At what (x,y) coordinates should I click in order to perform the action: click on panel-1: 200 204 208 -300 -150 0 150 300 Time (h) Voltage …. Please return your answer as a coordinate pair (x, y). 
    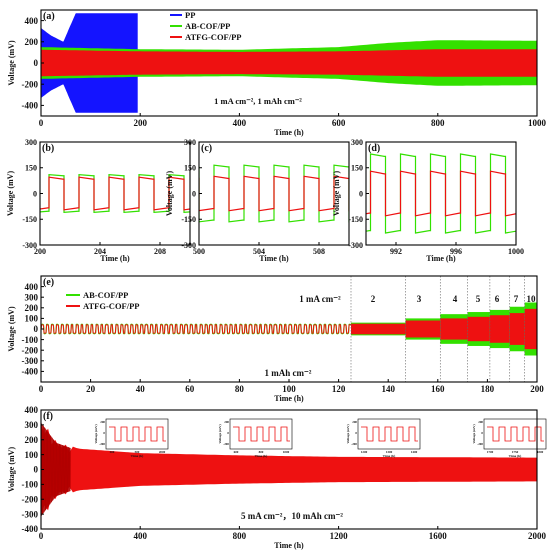
    Looking at the image, I should click on (98, 200).